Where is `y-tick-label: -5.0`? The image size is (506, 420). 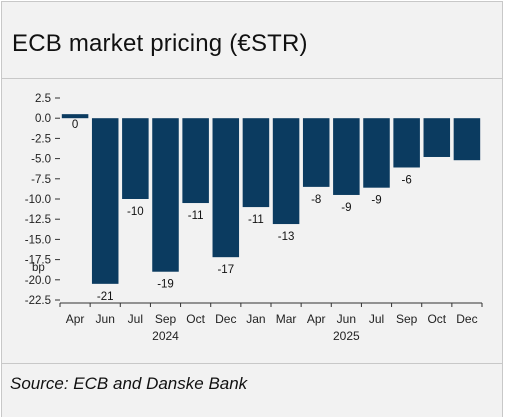
y-tick-label: -5.0 is located at coordinates (41, 160).